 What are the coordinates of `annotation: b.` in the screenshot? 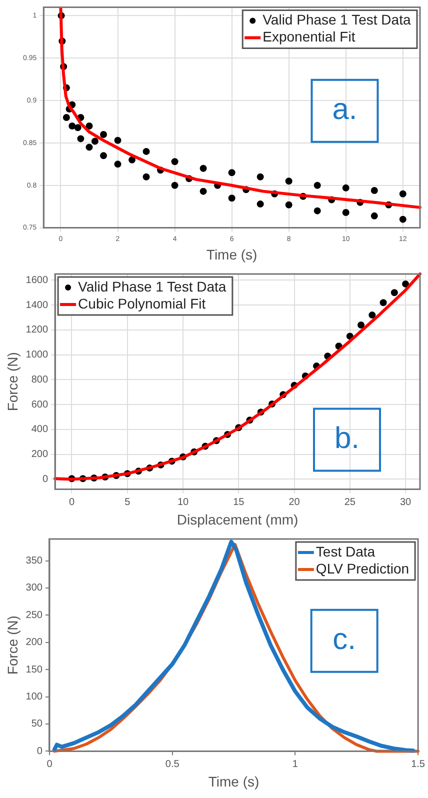 It's located at (347, 438).